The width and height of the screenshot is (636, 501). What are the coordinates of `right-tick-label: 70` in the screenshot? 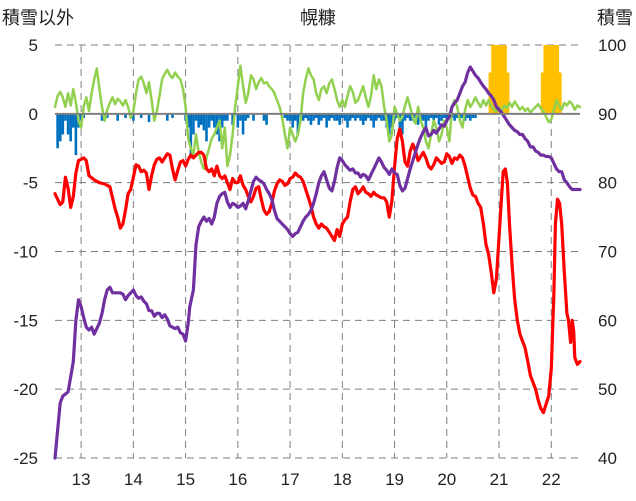 It's located at (607, 252).